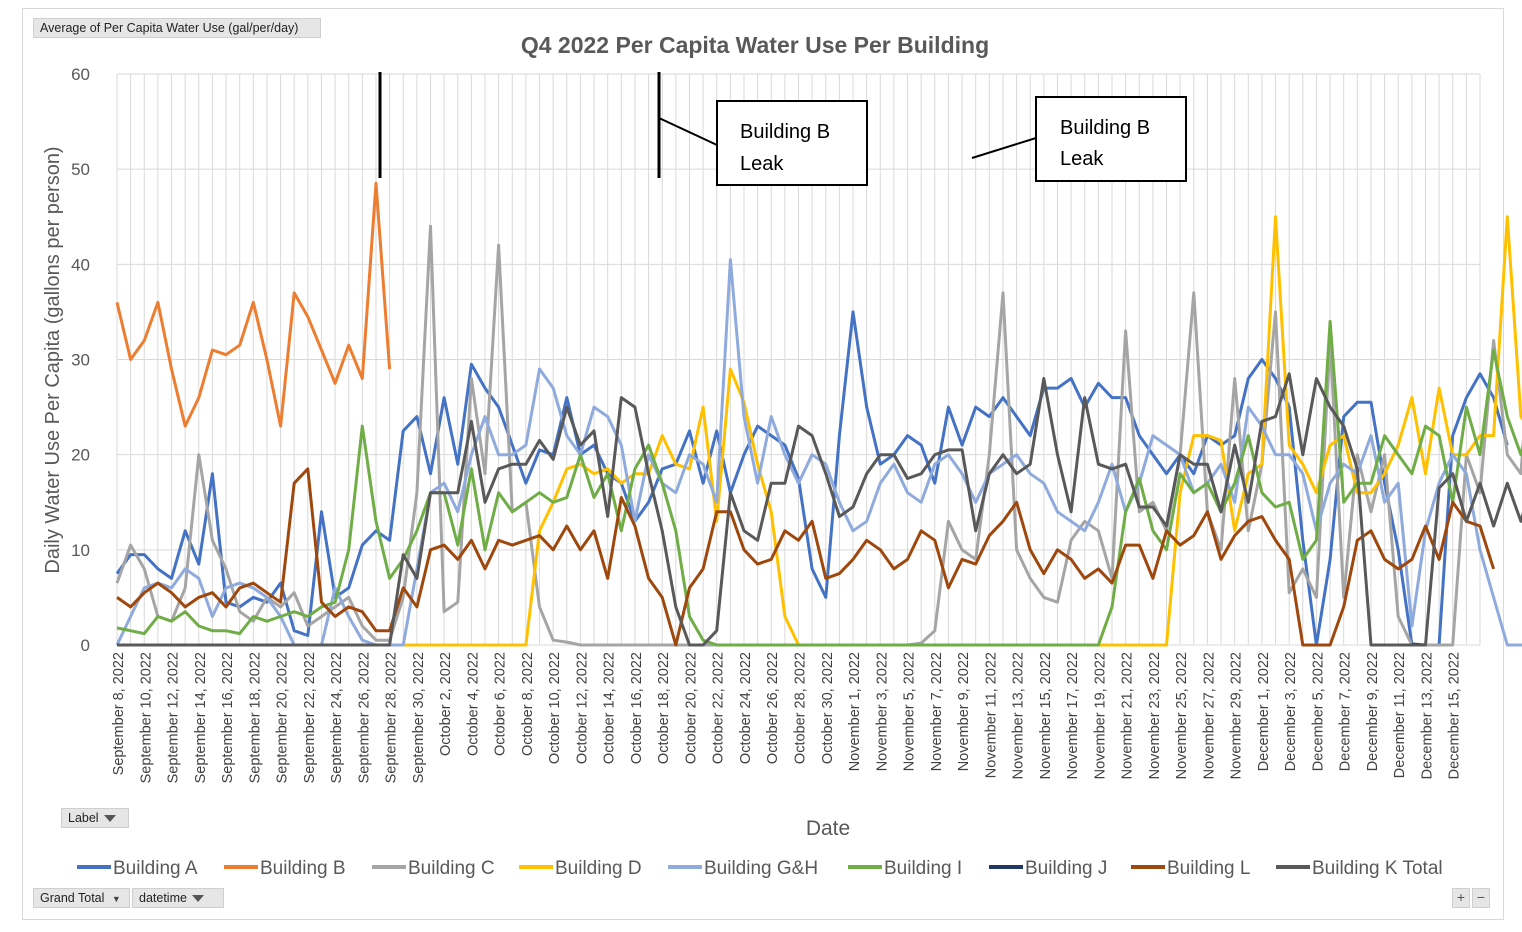 Image resolution: width=1522 pixels, height=932 pixels. I want to click on x-tick-label: December 3, 2022, so click(1291, 711).